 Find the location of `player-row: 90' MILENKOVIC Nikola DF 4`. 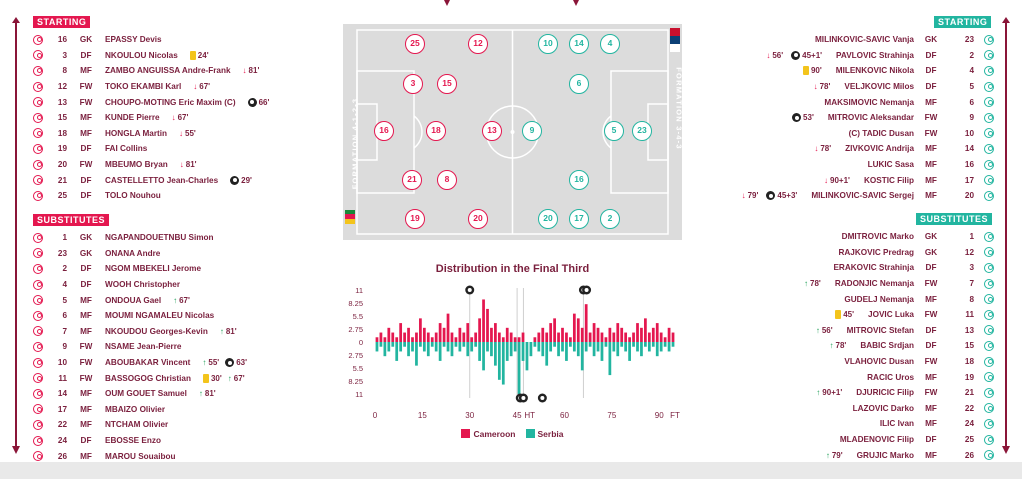

player-row: 90' MILENKOVIC Nikola DF 4 is located at coordinates (829, 71).